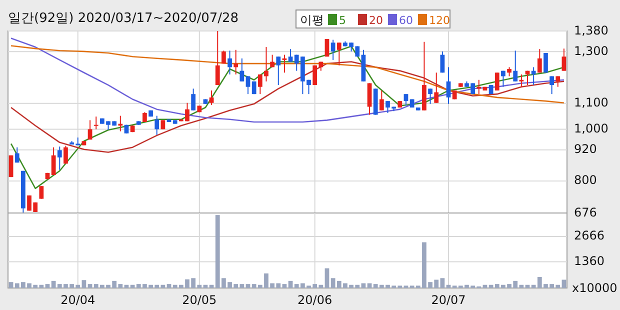  I want to click on y-tick-label: 2666, so click(589, 235).